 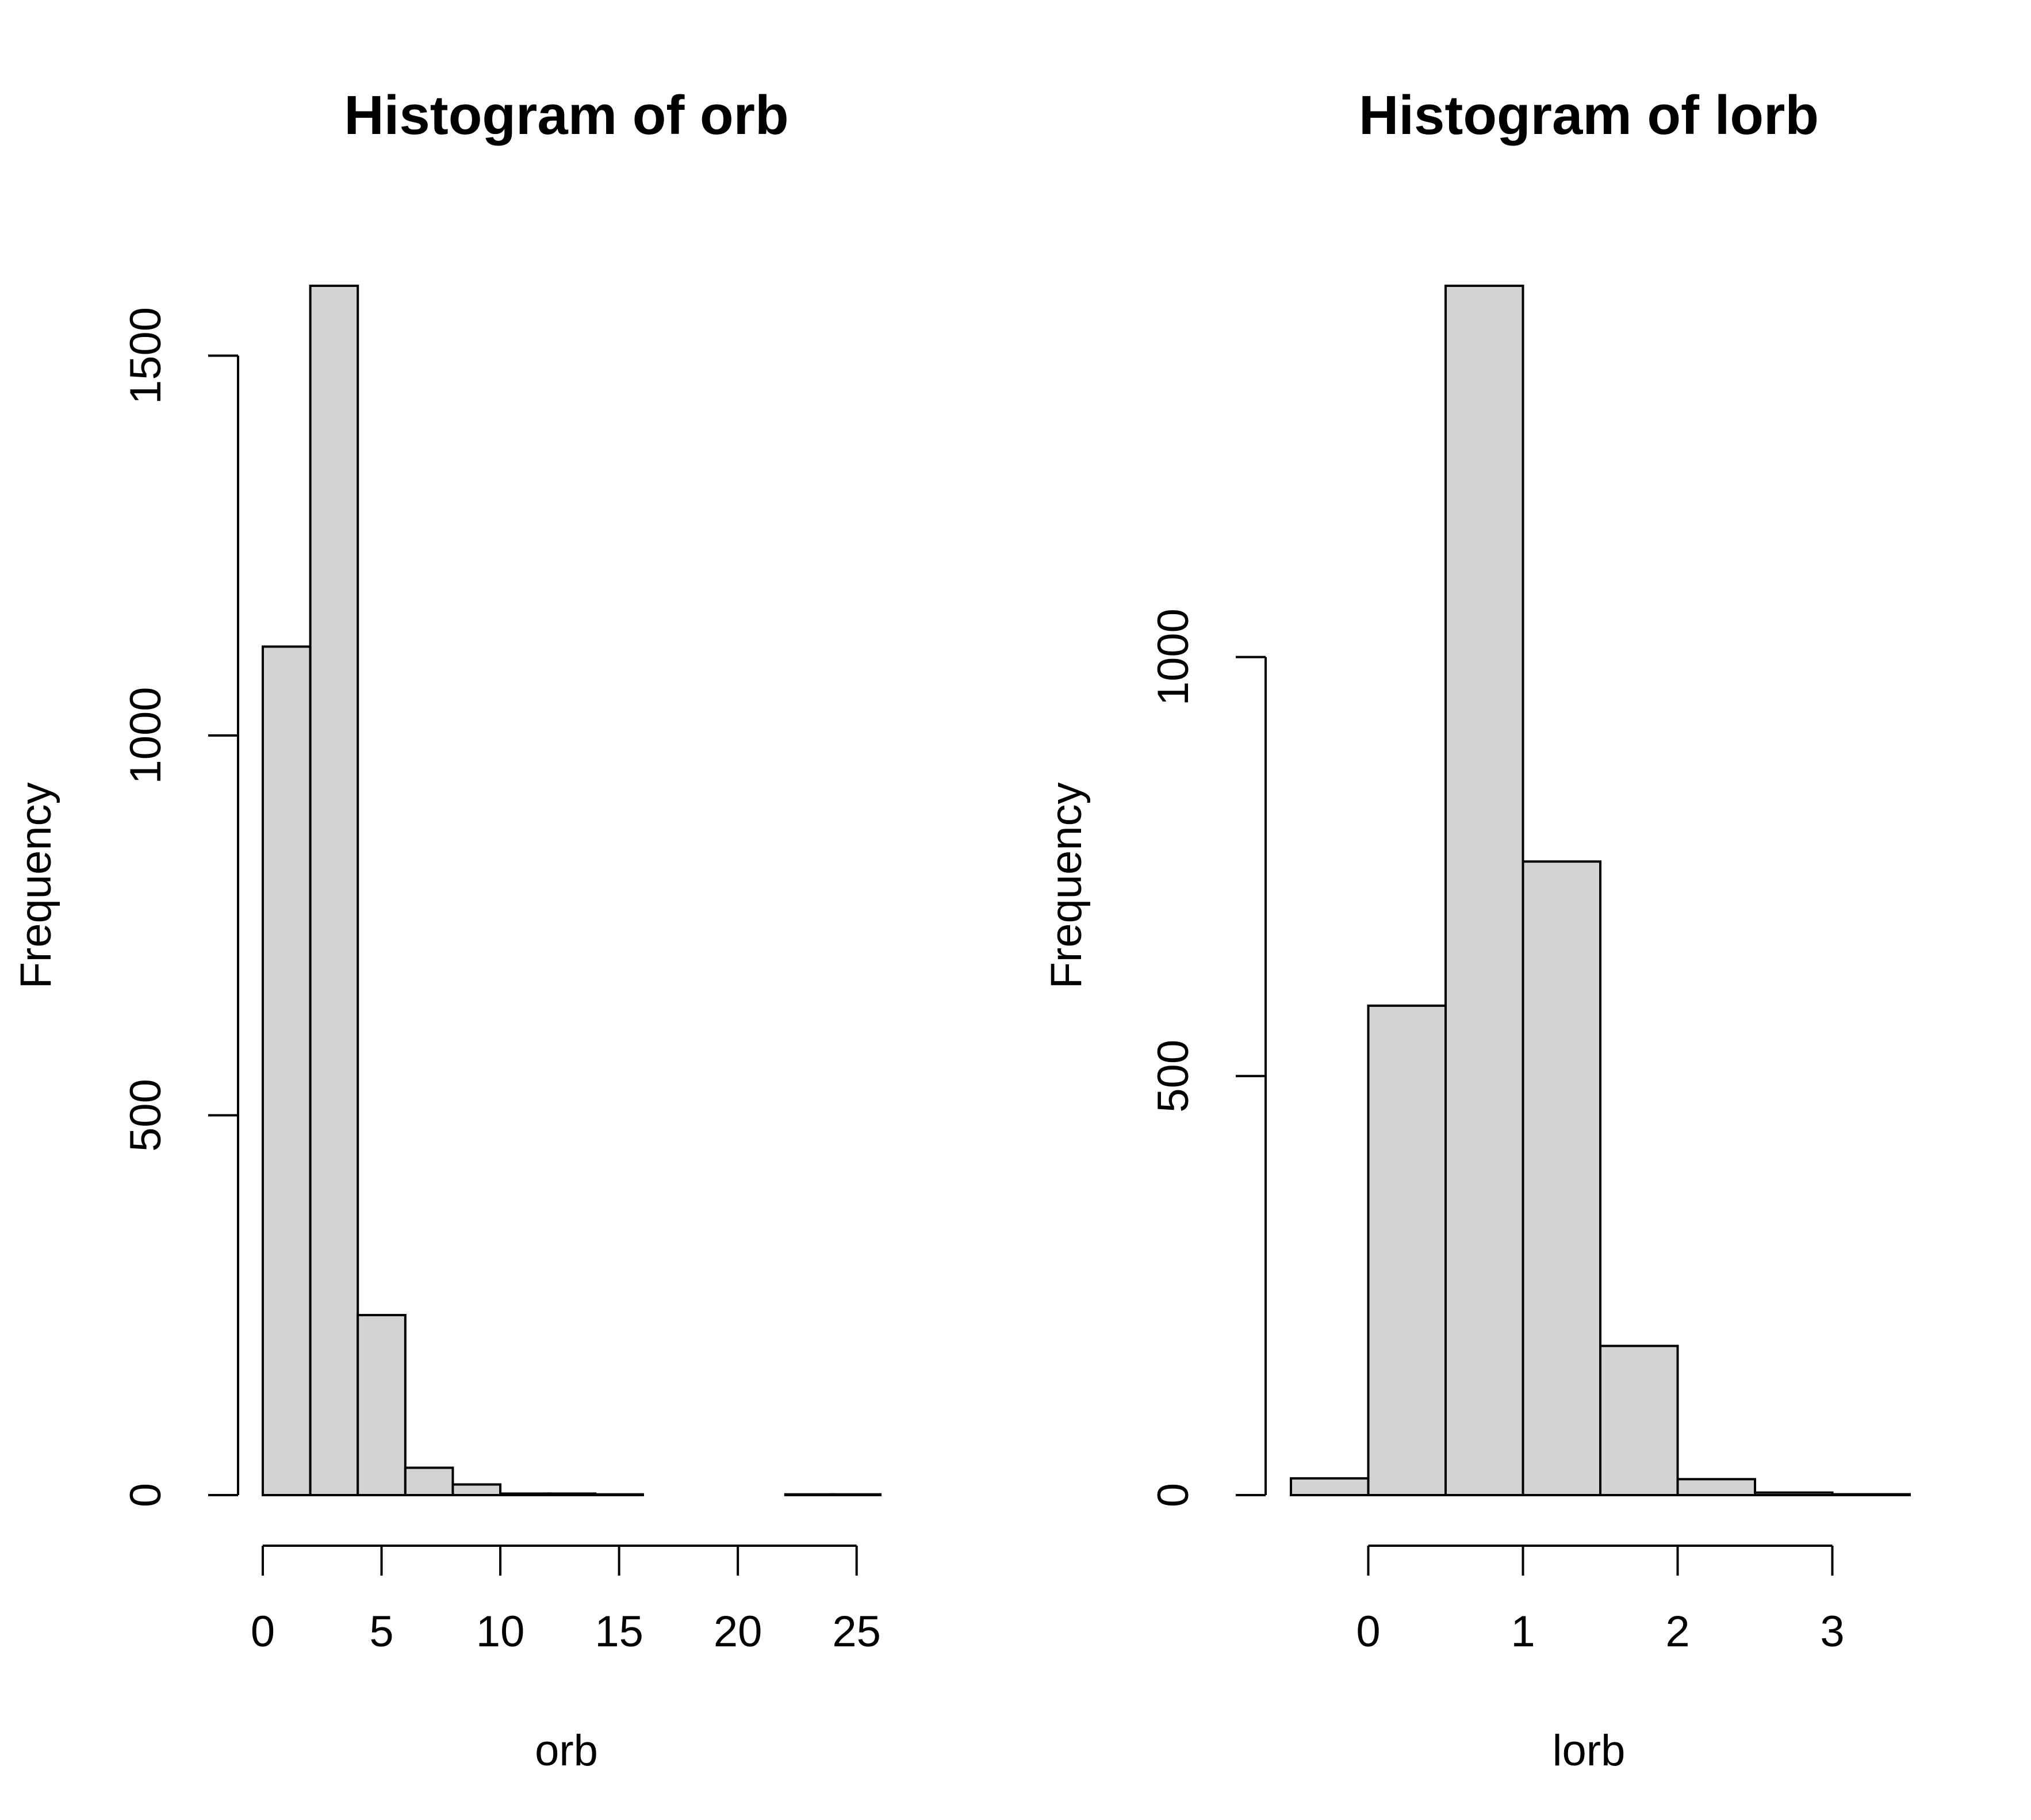 I want to click on x-tick-label: 15, so click(x=619, y=1631).